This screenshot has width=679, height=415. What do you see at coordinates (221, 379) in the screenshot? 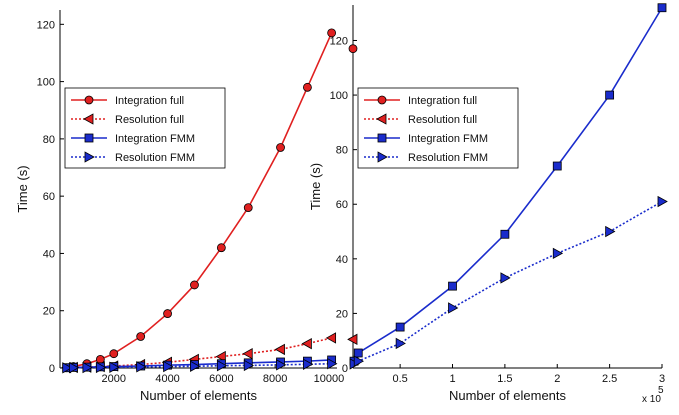
I see `x-tick-label: 6000` at bounding box center [221, 379].